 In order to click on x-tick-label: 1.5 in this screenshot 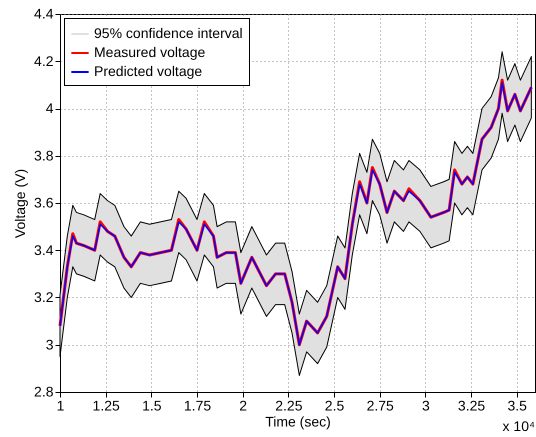, I will do `click(152, 406)`.